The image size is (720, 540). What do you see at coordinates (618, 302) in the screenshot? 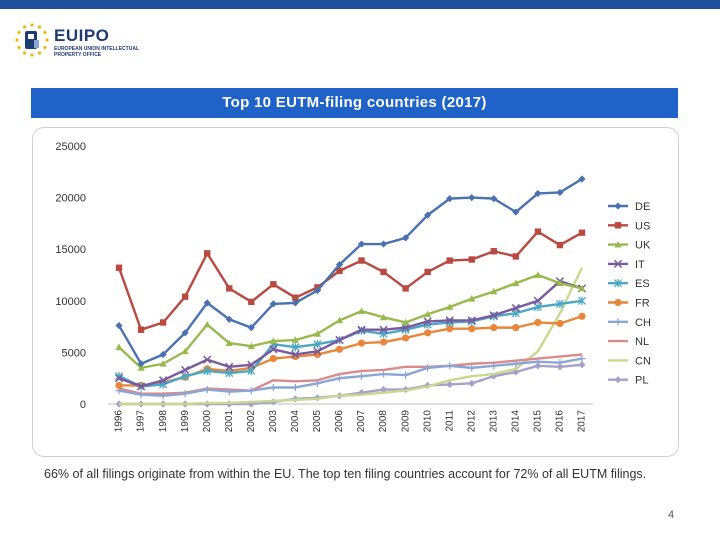
I see `legend-marker-fr` at bounding box center [618, 302].